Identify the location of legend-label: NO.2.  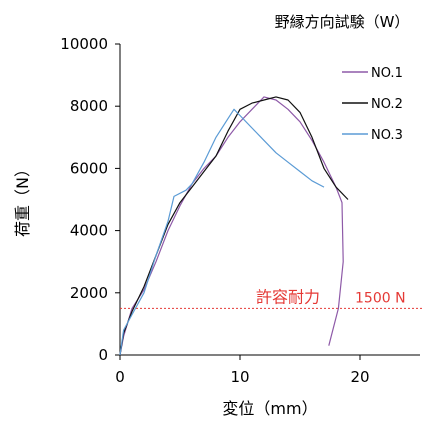
(387, 104).